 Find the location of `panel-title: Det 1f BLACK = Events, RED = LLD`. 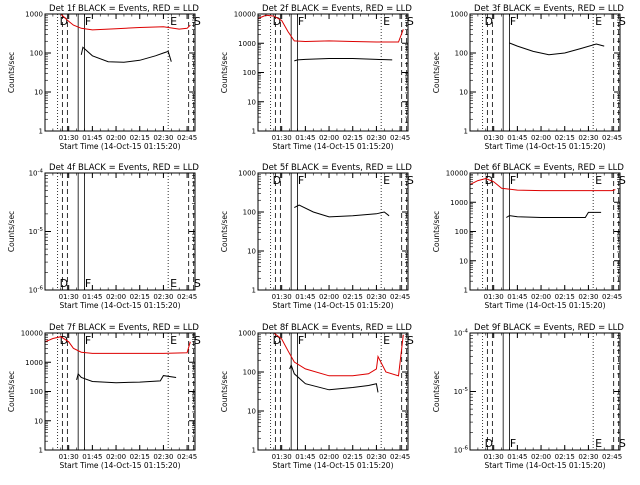

panel-title: Det 1f BLACK = Events, RED = LLD is located at coordinates (124, 9).